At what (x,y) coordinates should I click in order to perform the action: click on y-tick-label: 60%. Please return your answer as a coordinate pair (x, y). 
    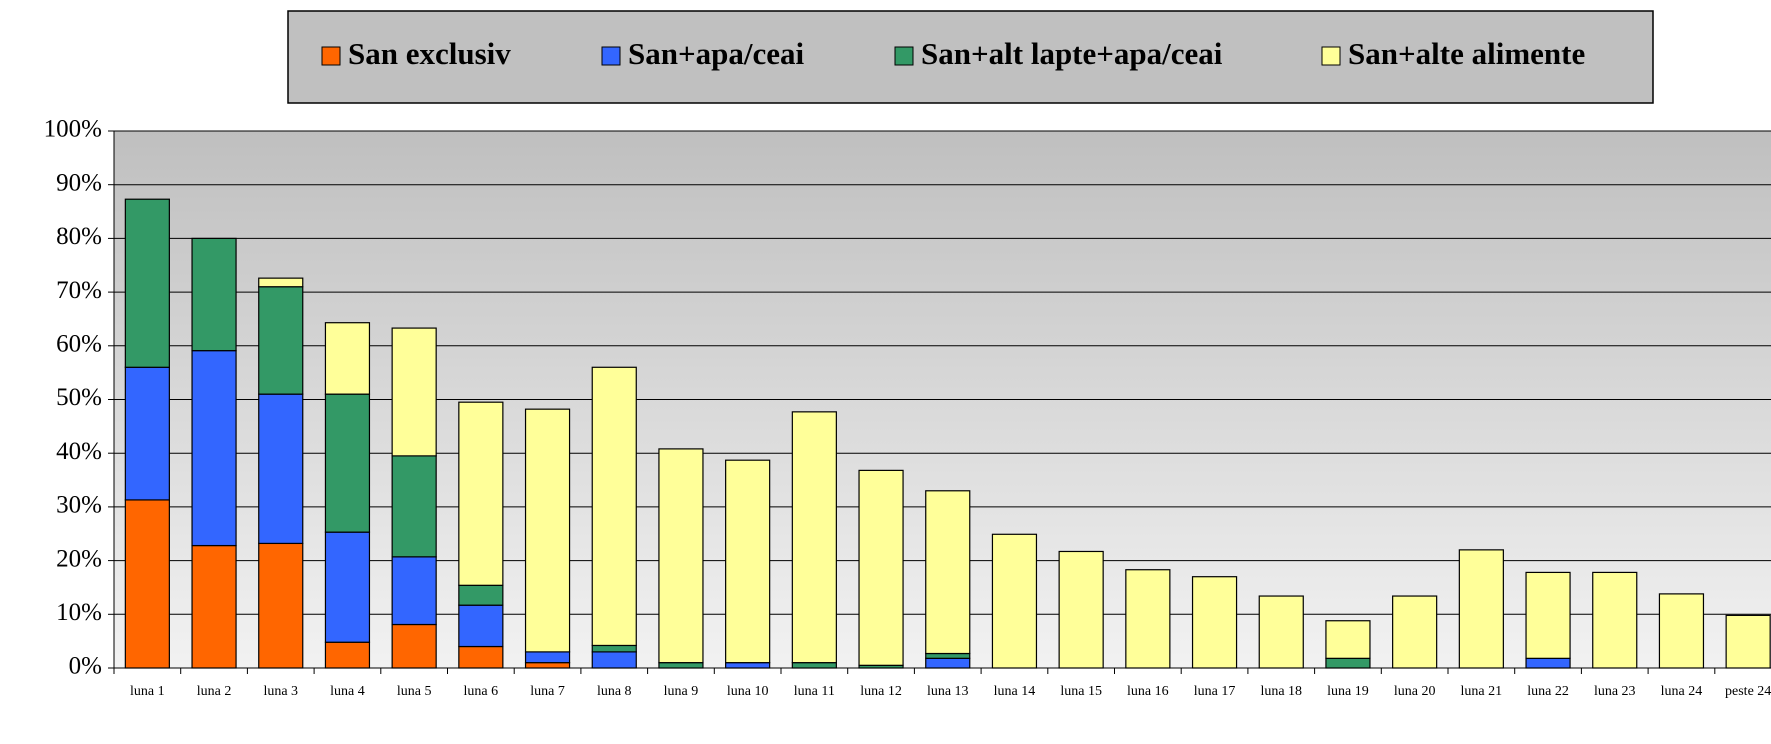
    Looking at the image, I should click on (79, 344).